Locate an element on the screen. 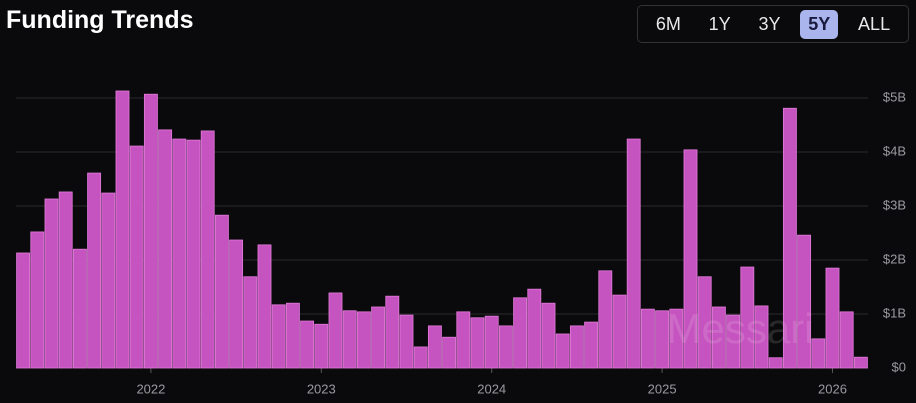 This screenshot has width=916, height=403. watermark: Messari is located at coordinates (739, 328).